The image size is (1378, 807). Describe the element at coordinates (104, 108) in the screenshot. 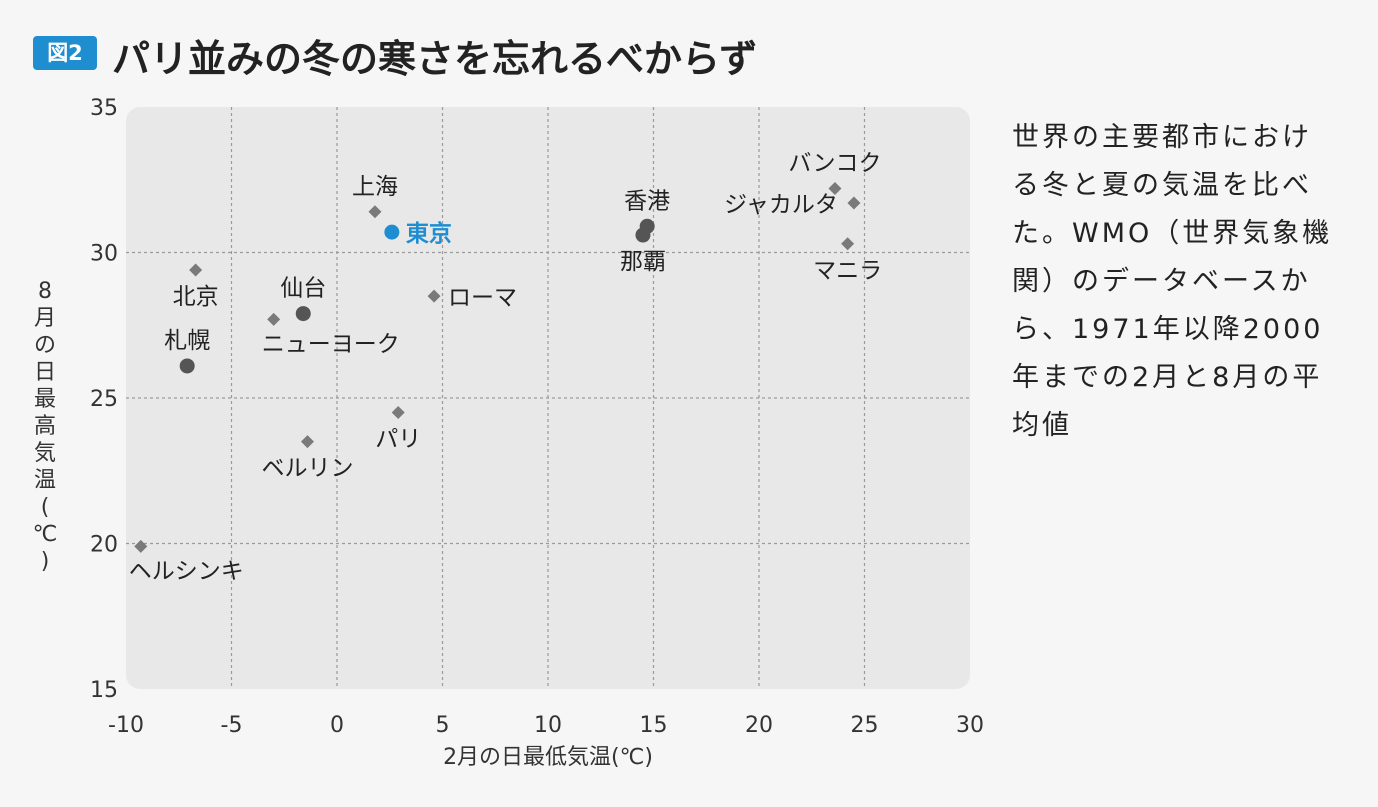

I see `y-tick-label: 35` at that location.